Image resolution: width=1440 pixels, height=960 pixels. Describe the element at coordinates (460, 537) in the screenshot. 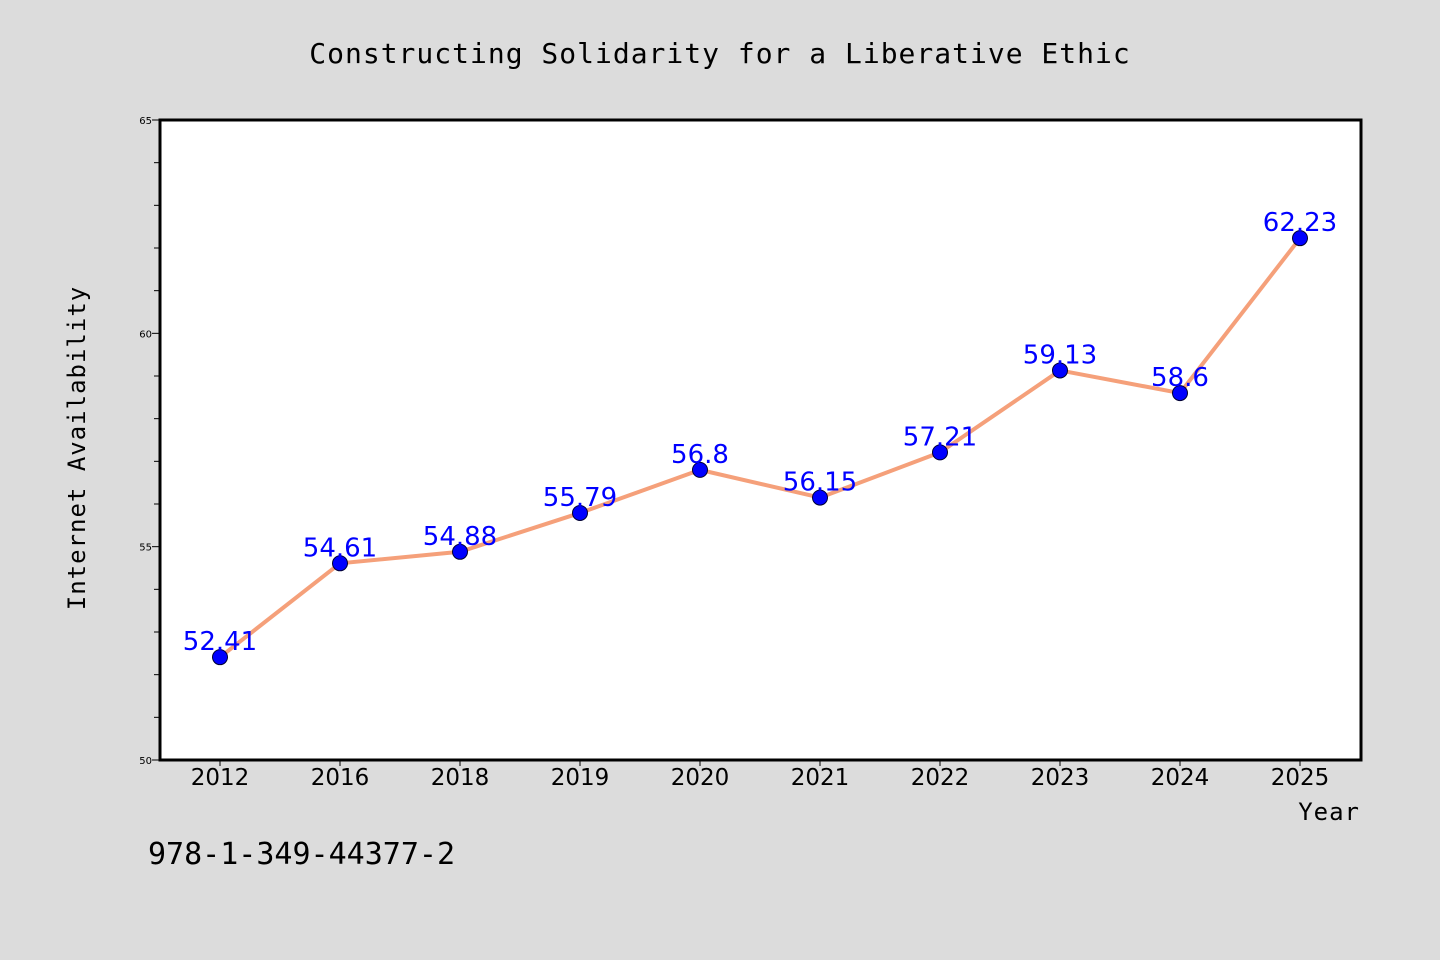

I see `data-label: 54.88` at that location.